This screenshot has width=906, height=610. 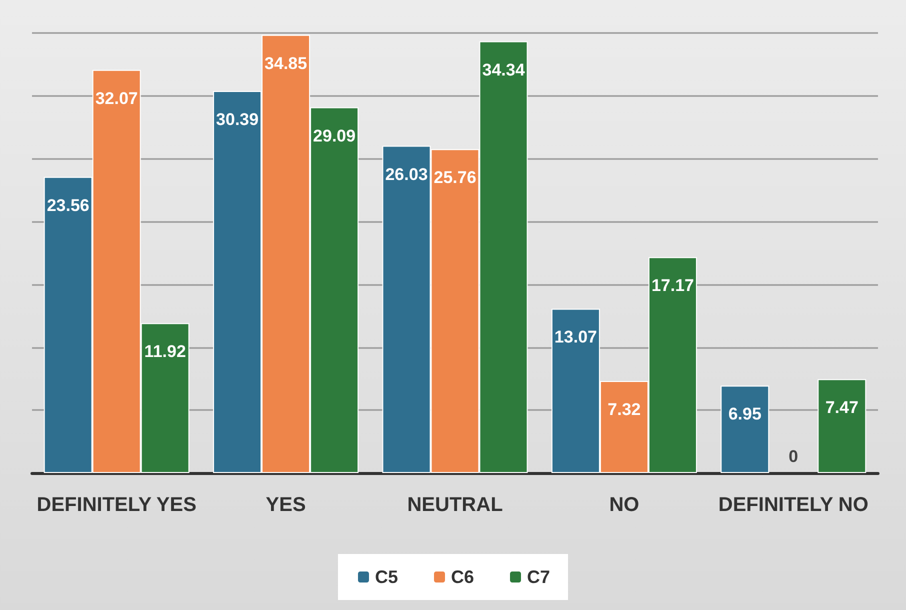 I want to click on data-label: 30.39, so click(x=237, y=119).